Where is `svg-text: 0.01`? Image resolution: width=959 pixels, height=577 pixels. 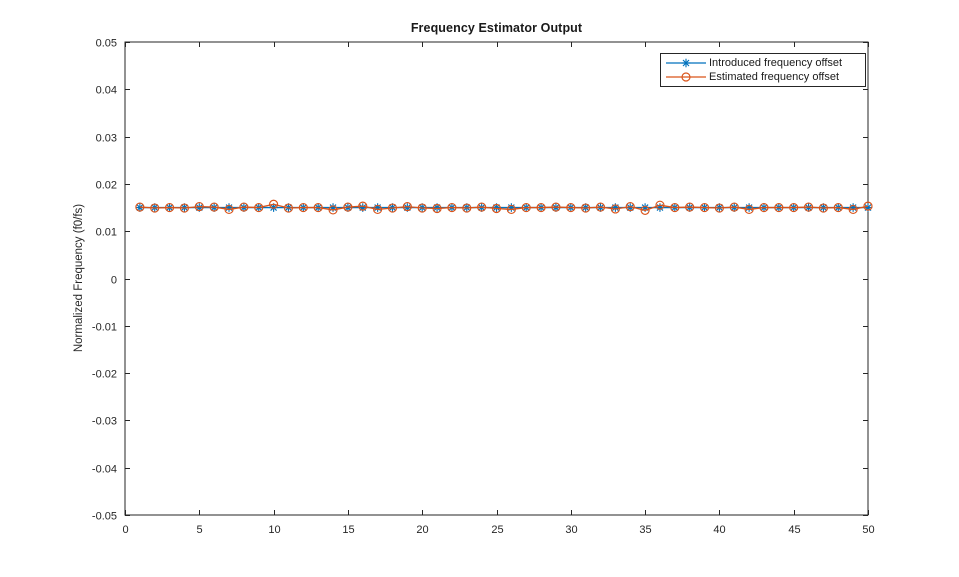
svg-text: 0.01 is located at coordinates (106, 233).